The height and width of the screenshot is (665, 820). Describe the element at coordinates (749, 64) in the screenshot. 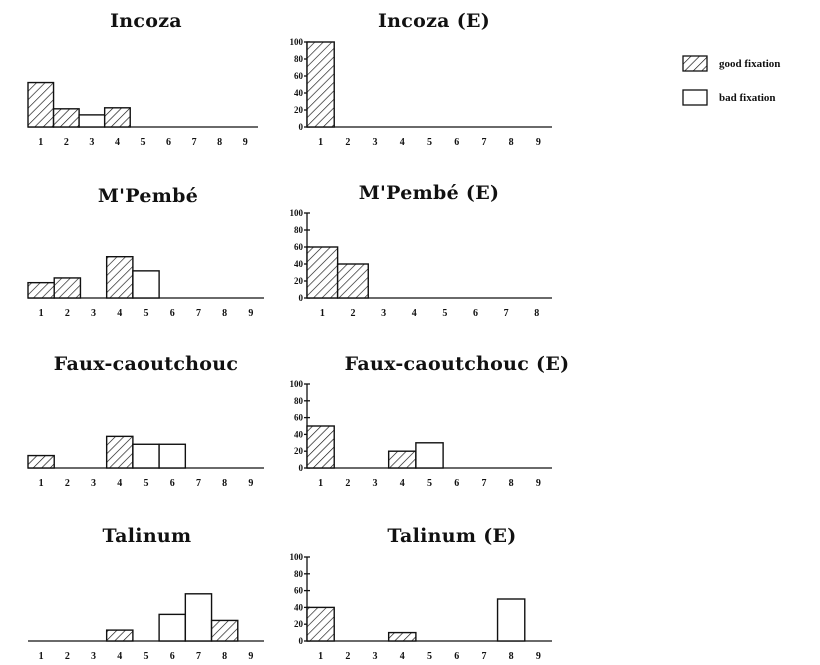

I see `legend-label-good: good fixation` at that location.